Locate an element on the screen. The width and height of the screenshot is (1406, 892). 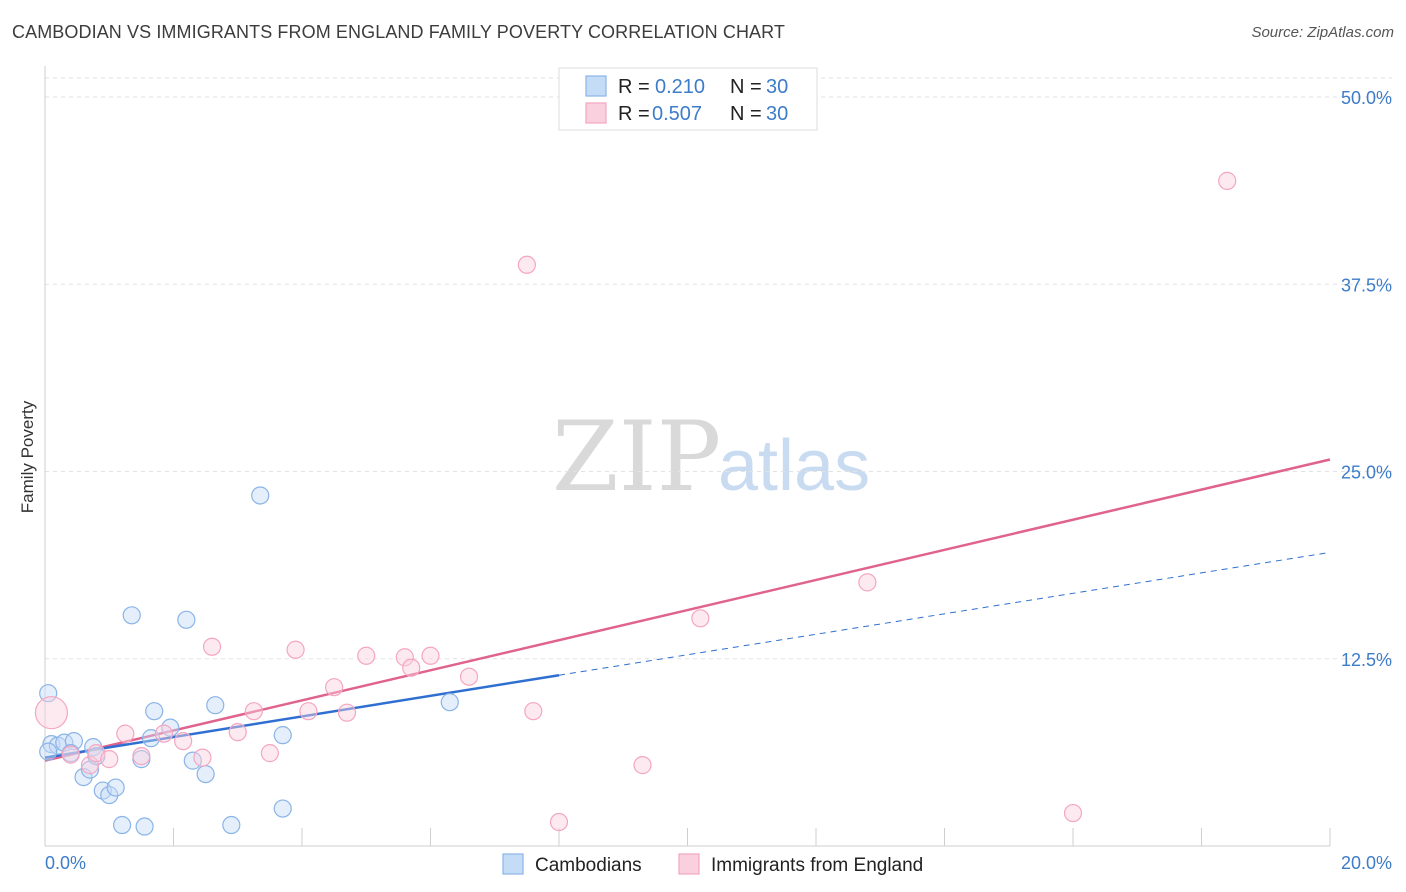
series-legend: Cambodians Immigrants from England is located at coordinates (712, 864).